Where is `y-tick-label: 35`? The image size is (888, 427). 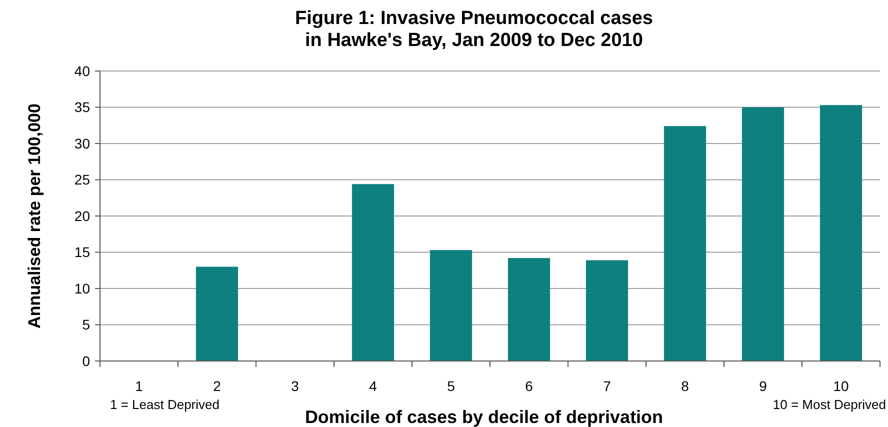
y-tick-label: 35 is located at coordinates (82, 107).